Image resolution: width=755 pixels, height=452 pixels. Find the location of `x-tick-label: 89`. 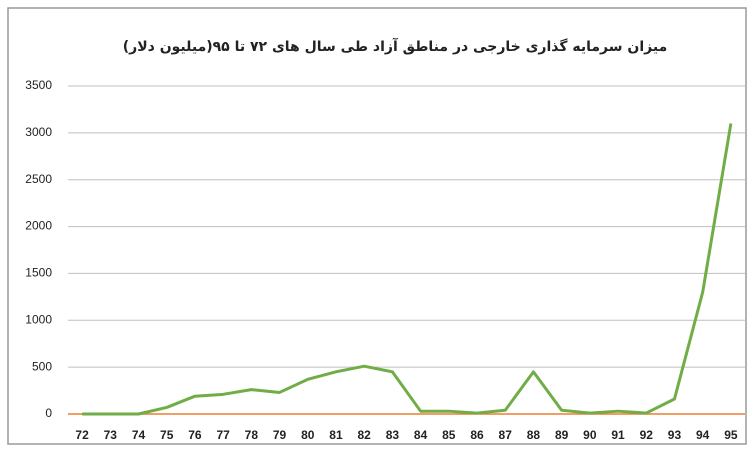

x-tick-label: 89 is located at coordinates (562, 435).